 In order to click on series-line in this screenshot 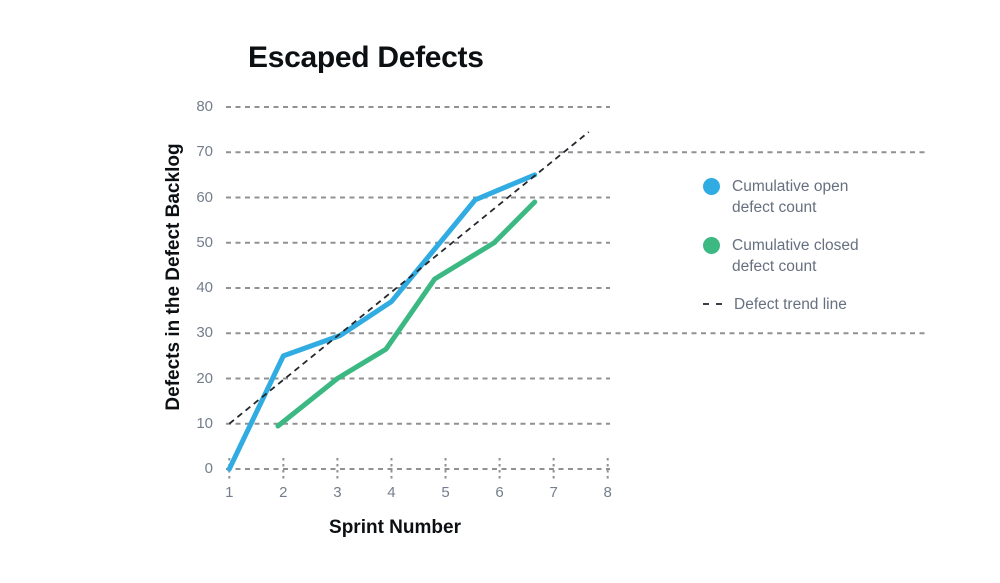, I will do `click(406, 314)`.